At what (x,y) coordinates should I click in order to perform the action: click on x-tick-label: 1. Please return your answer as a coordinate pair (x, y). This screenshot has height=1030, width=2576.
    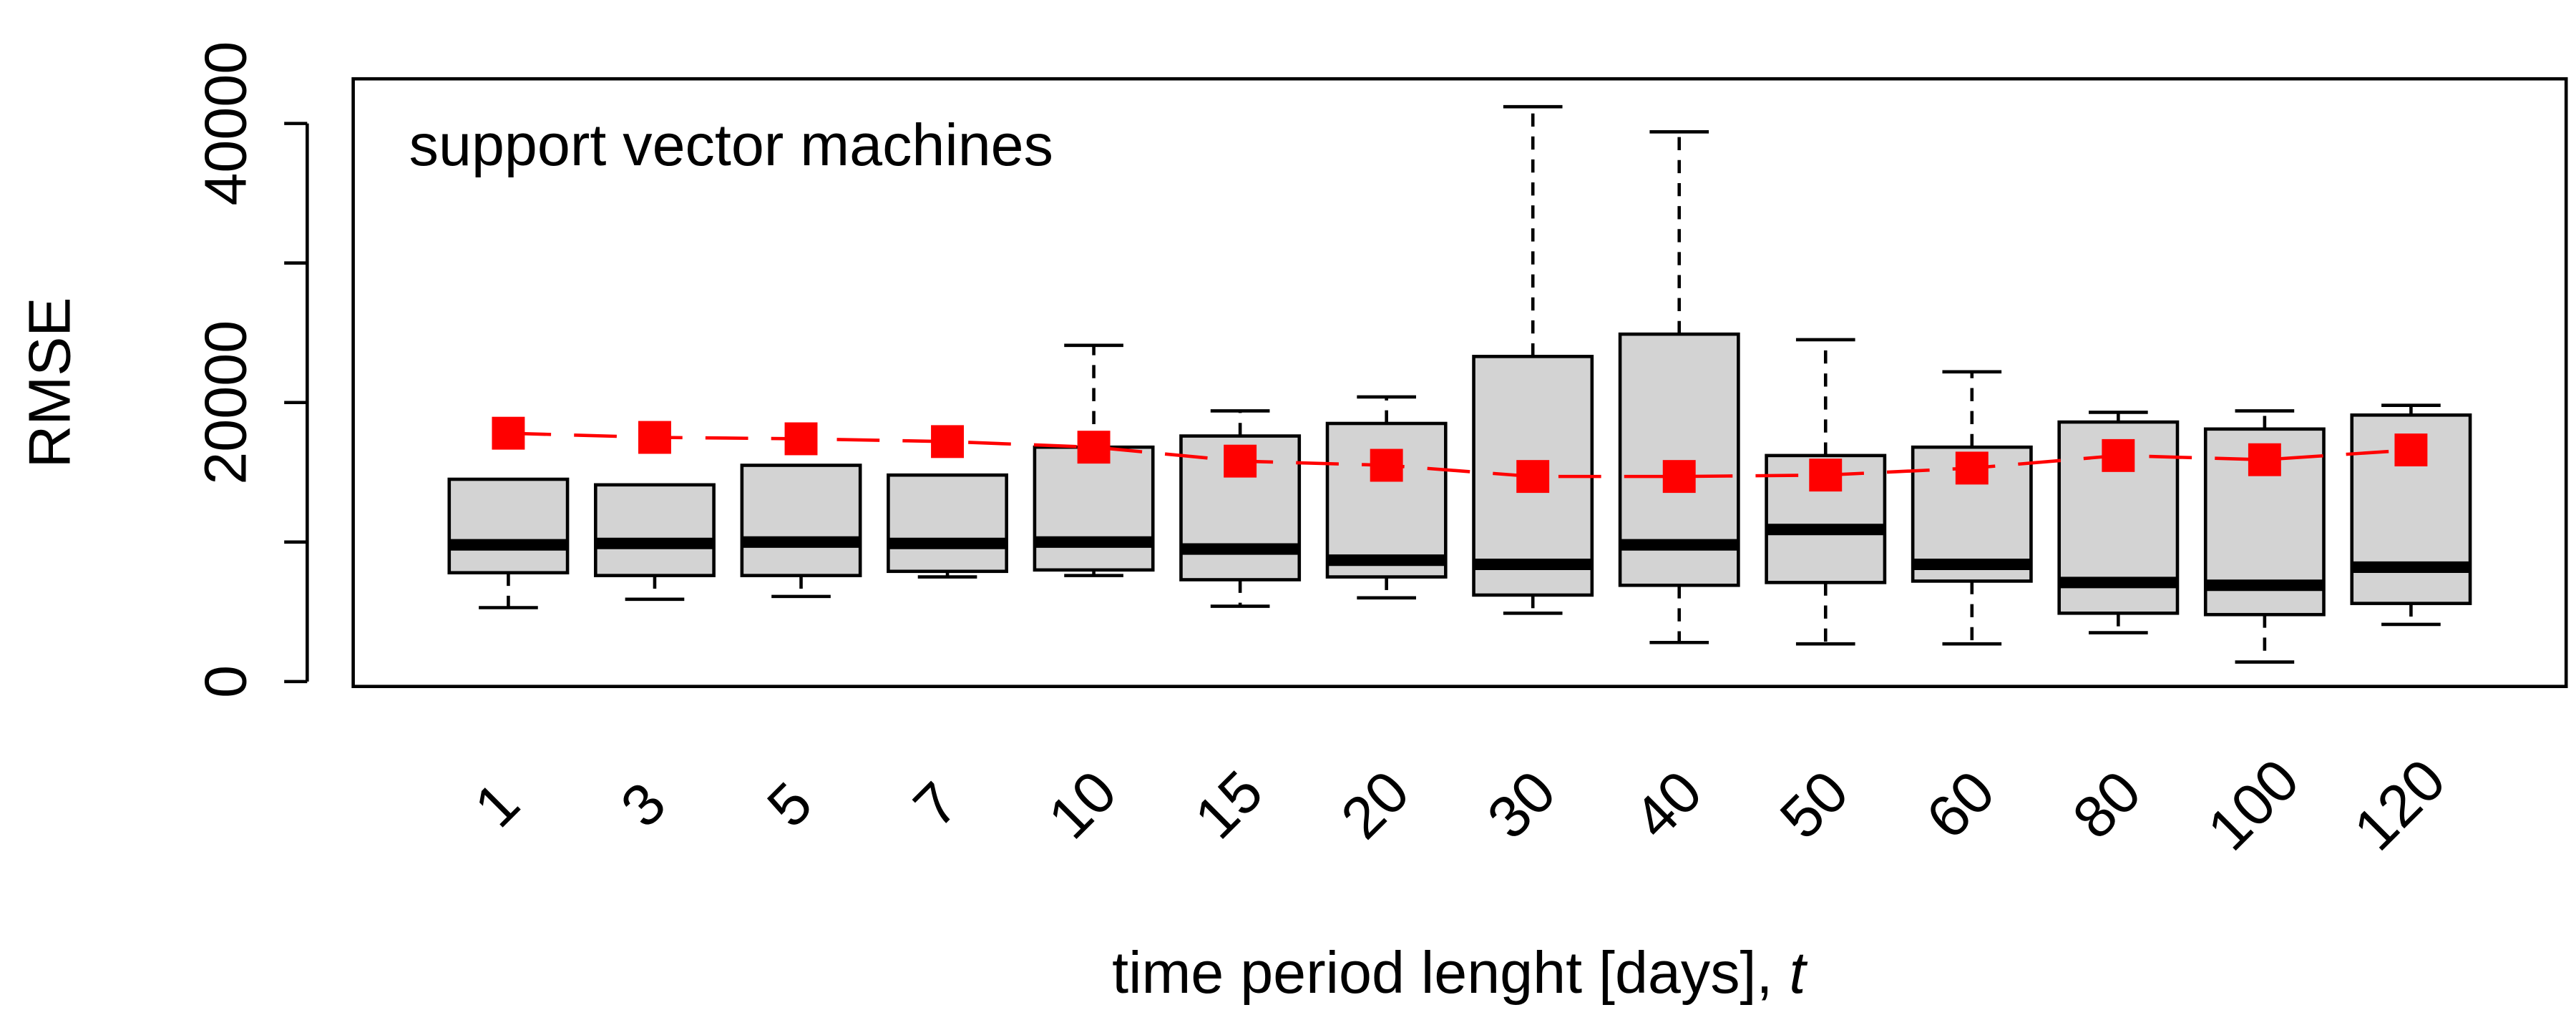
    Looking at the image, I should click on (497, 805).